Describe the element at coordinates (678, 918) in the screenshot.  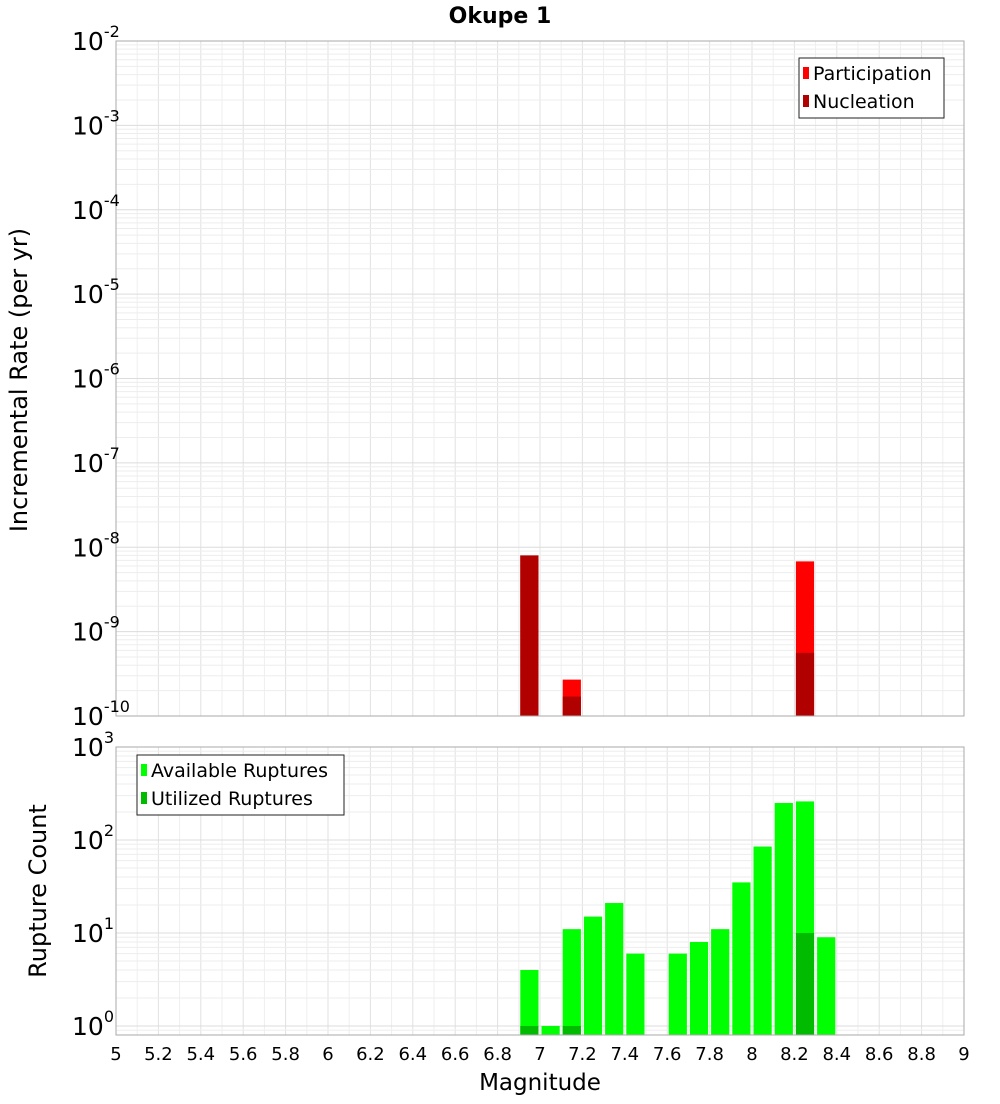
I see `bottom-bars` at that location.